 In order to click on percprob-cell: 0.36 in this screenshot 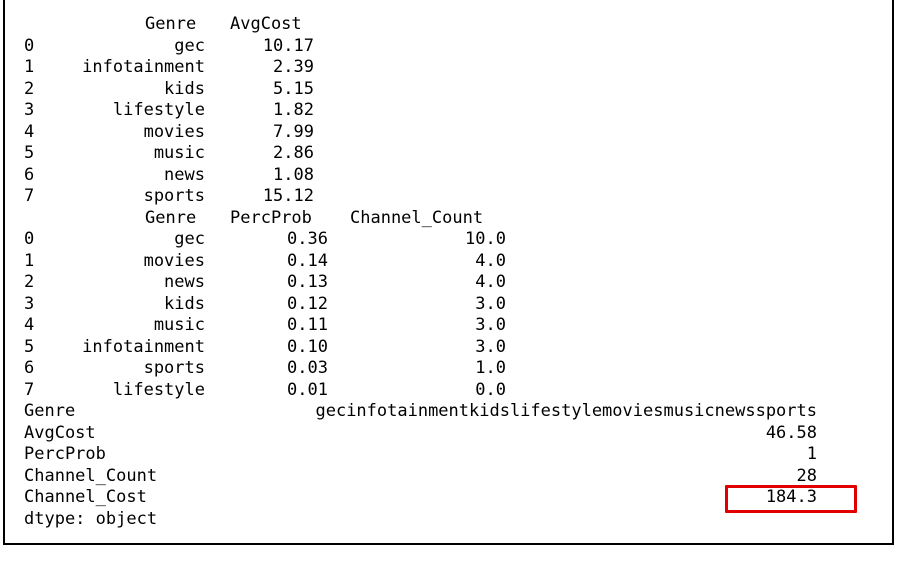, I will do `click(307, 239)`.